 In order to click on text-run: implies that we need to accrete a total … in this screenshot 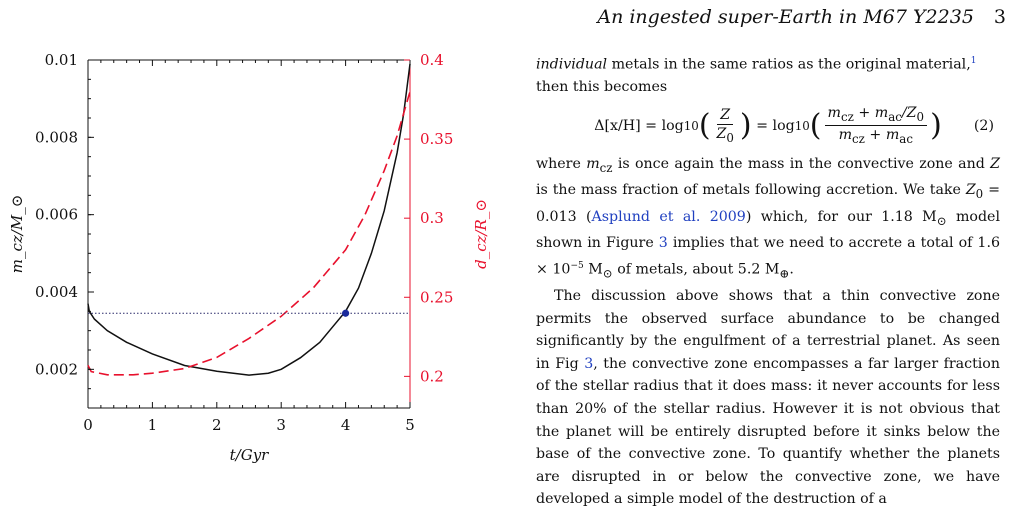, I will do `click(768, 256)`.